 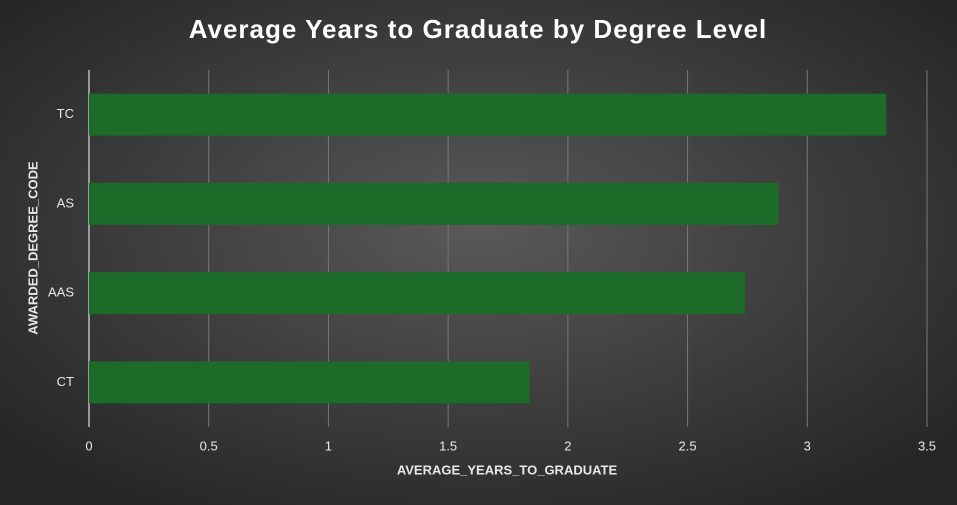 I want to click on y-tick-label: TC, so click(x=65, y=113).